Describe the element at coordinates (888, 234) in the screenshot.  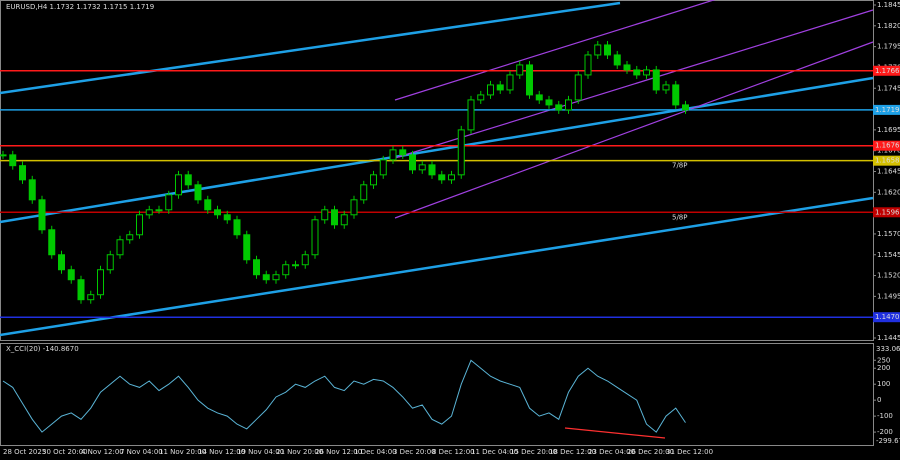
I see `y-tick-label: 1.1570` at that location.